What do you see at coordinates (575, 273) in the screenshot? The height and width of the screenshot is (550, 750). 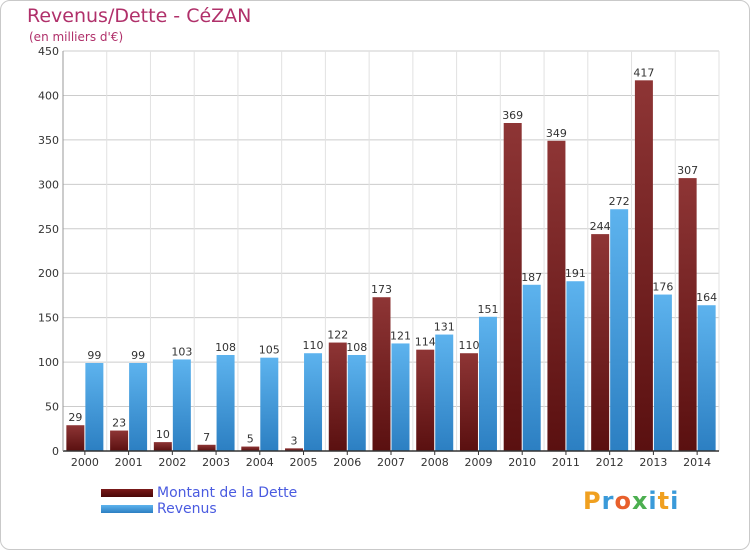 I see `data-label: 191` at bounding box center [575, 273].